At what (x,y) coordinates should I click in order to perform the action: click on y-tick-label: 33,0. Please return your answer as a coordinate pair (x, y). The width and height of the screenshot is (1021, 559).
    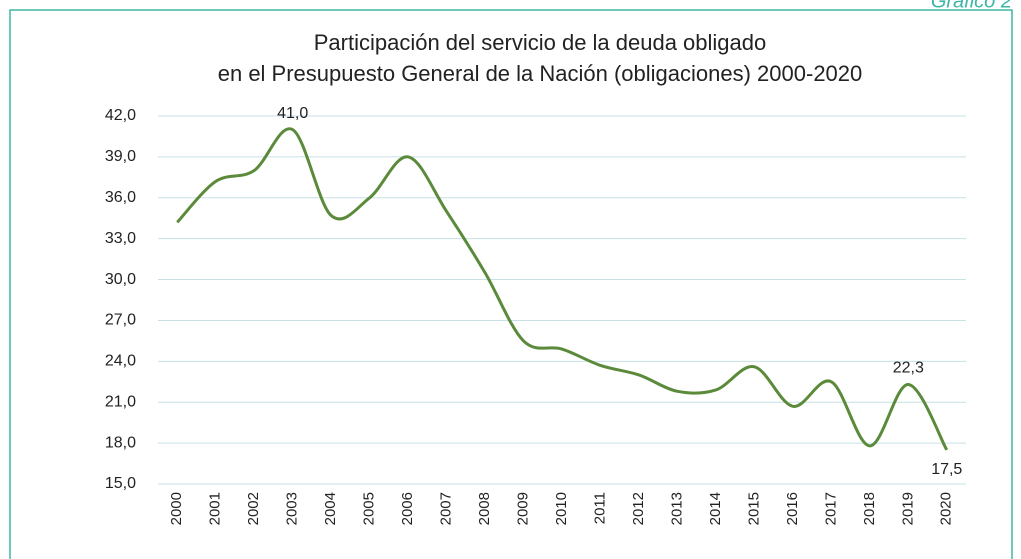
    Looking at the image, I should click on (120, 238).